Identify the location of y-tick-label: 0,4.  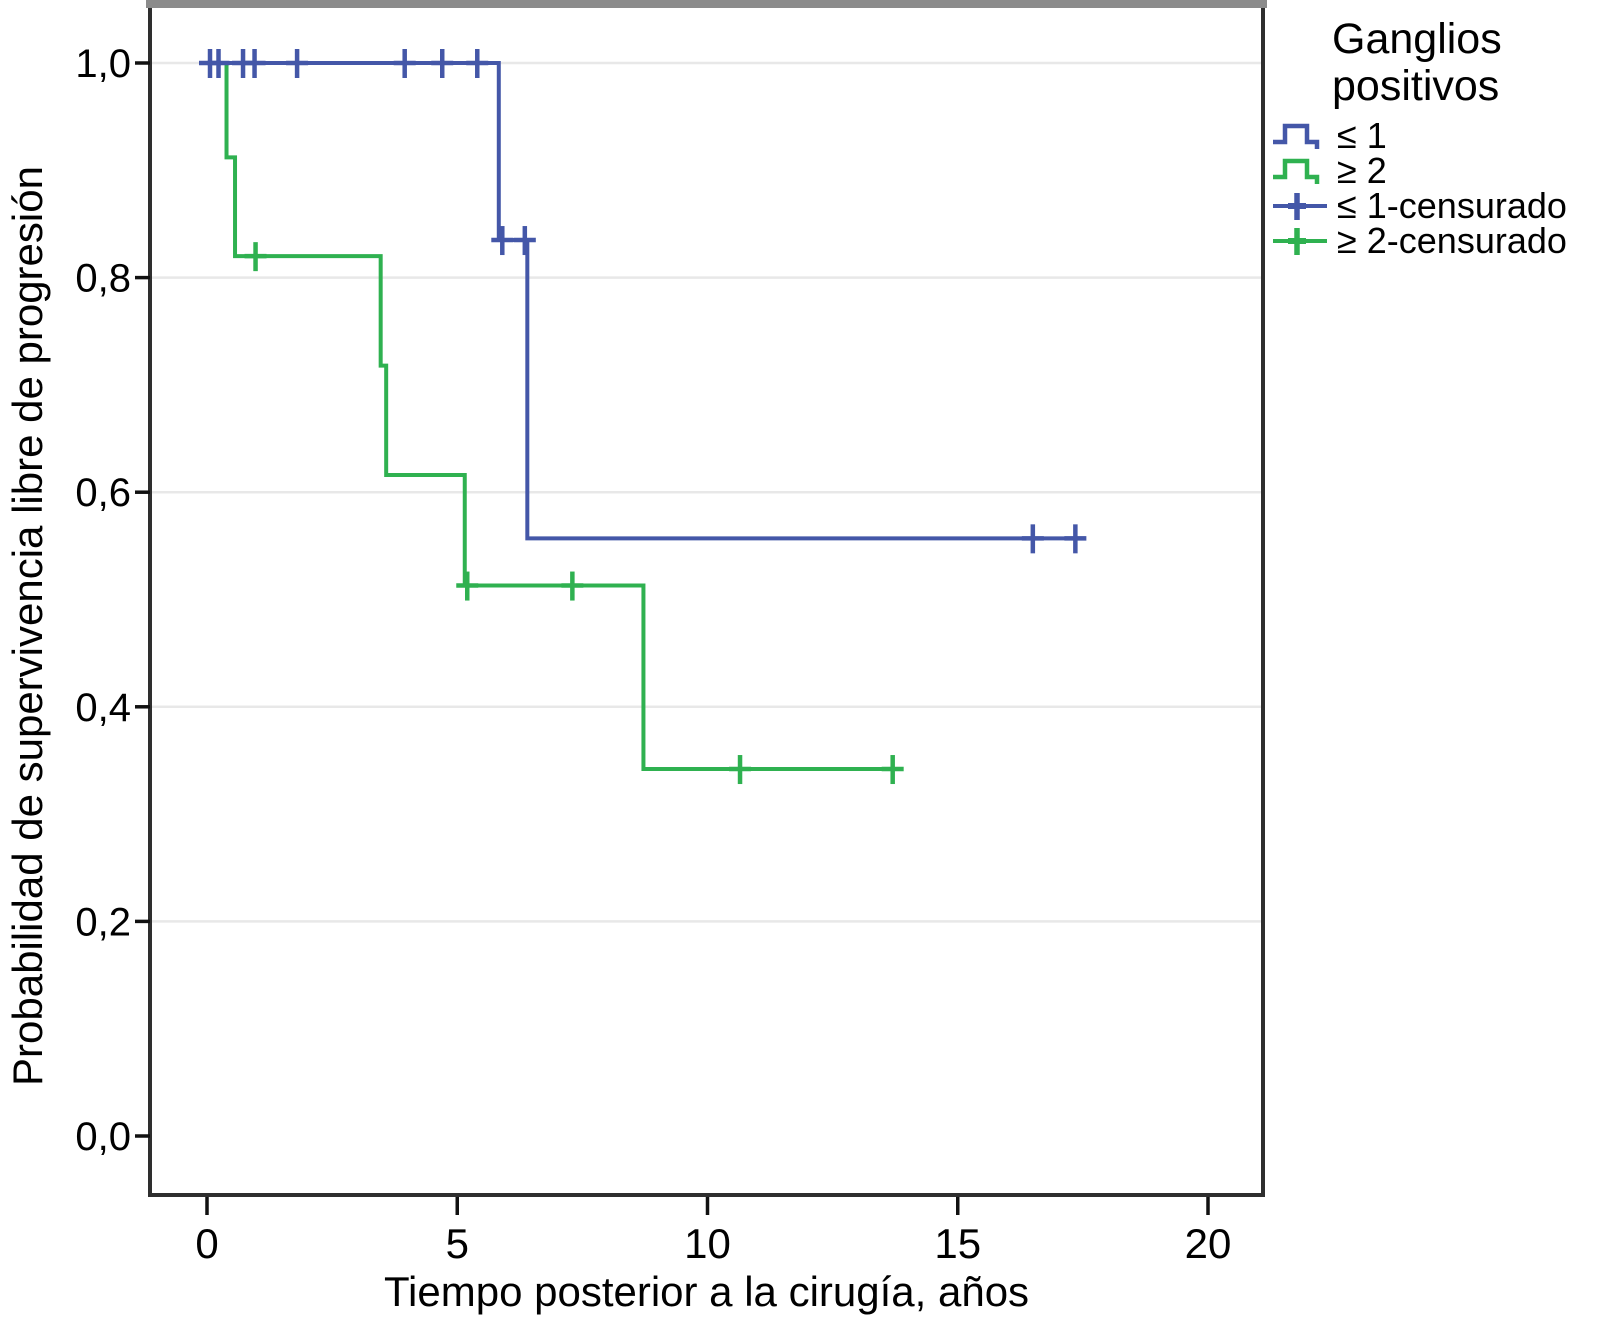
(103, 708).